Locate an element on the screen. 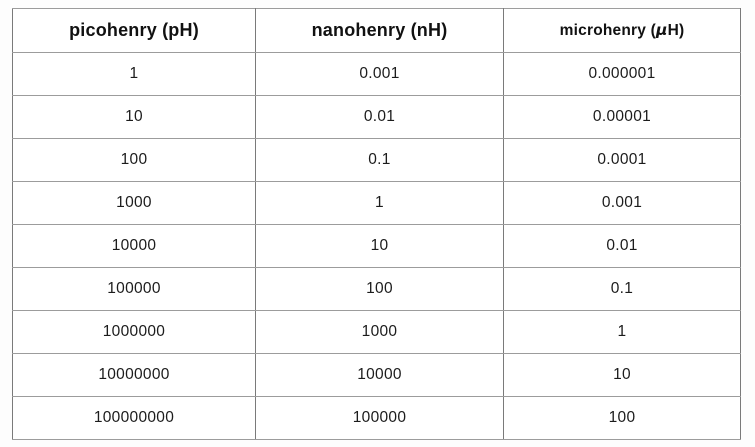 The image size is (755, 447). cell-picohenry: 10 is located at coordinates (134, 117).